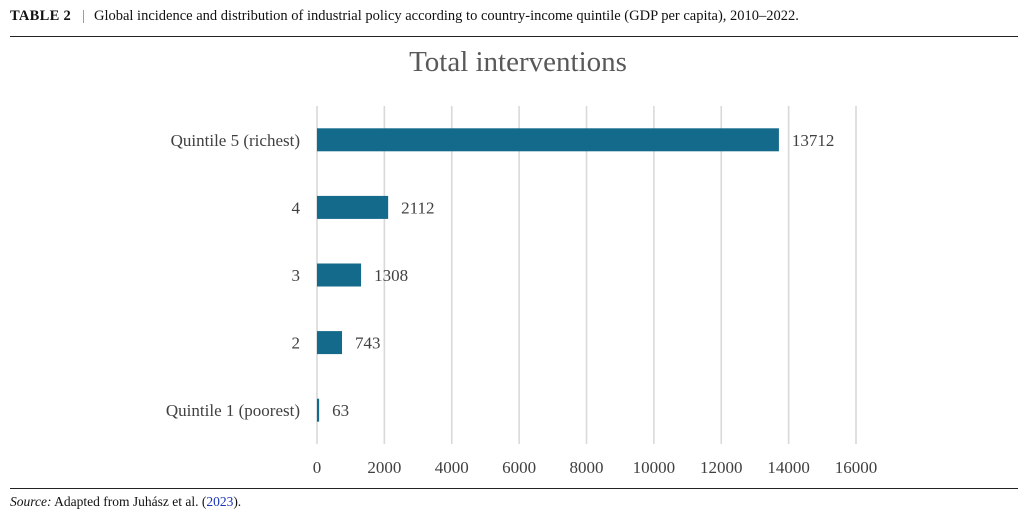  I want to click on category-label: 2, so click(296, 343).